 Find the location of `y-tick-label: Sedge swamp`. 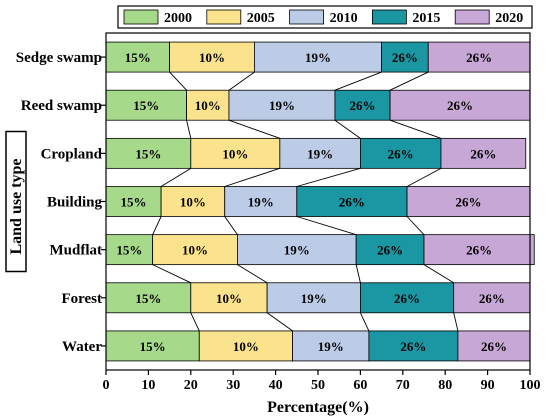

y-tick-label: Sedge swamp is located at coordinates (59, 58).